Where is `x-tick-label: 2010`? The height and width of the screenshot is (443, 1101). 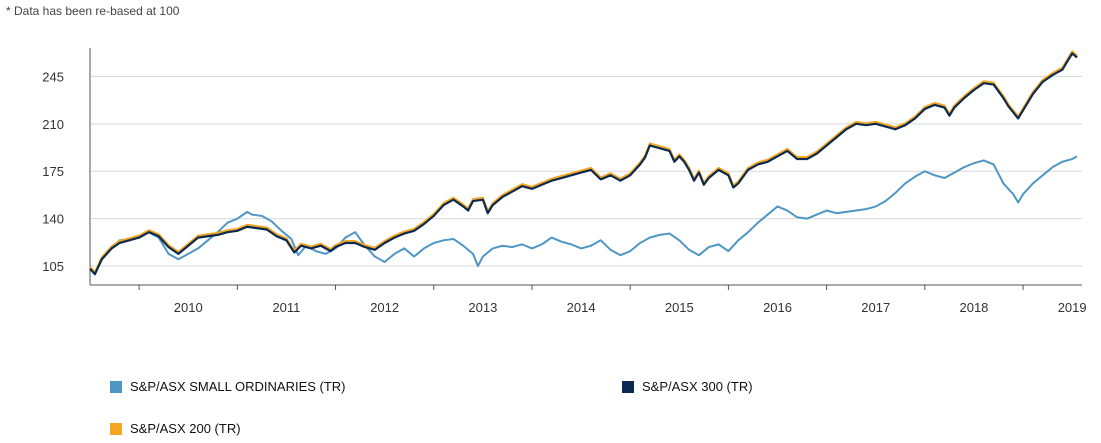
x-tick-label: 2010 is located at coordinates (188, 307).